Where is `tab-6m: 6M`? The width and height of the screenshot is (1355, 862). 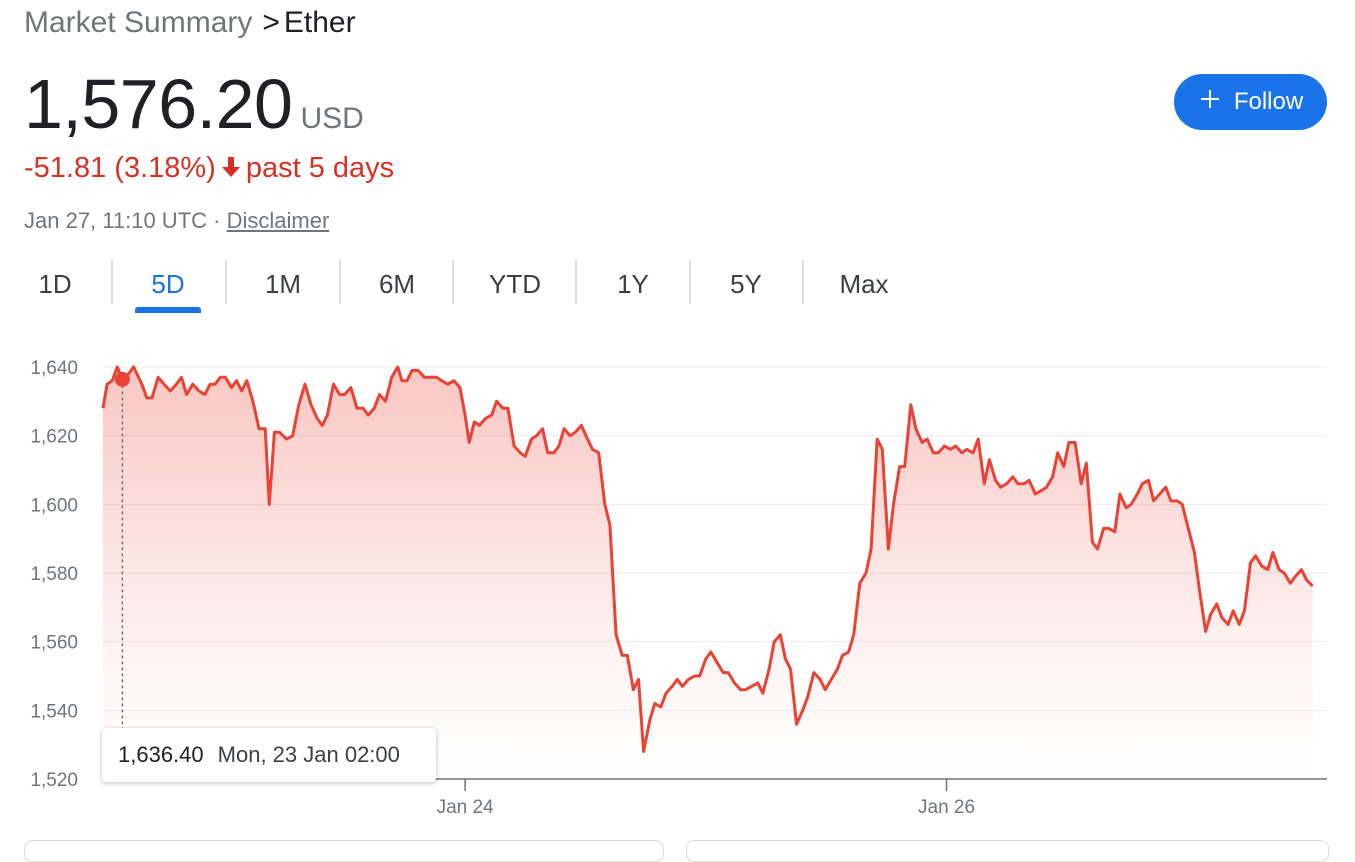 tab-6m: 6M is located at coordinates (397, 284).